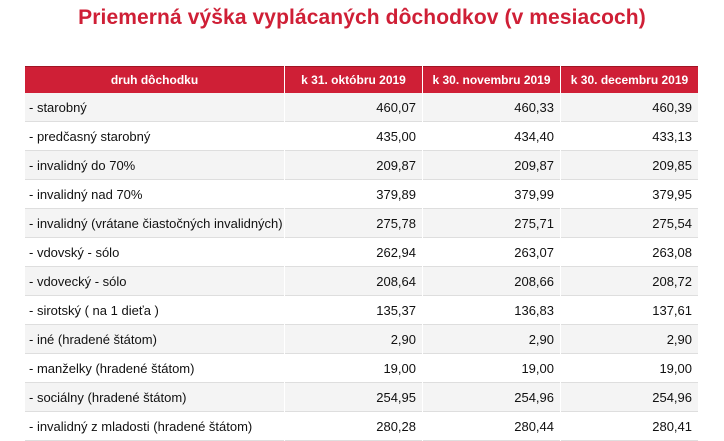 This screenshot has height=441, width=724. I want to click on value-october: 460,07, so click(353, 107).